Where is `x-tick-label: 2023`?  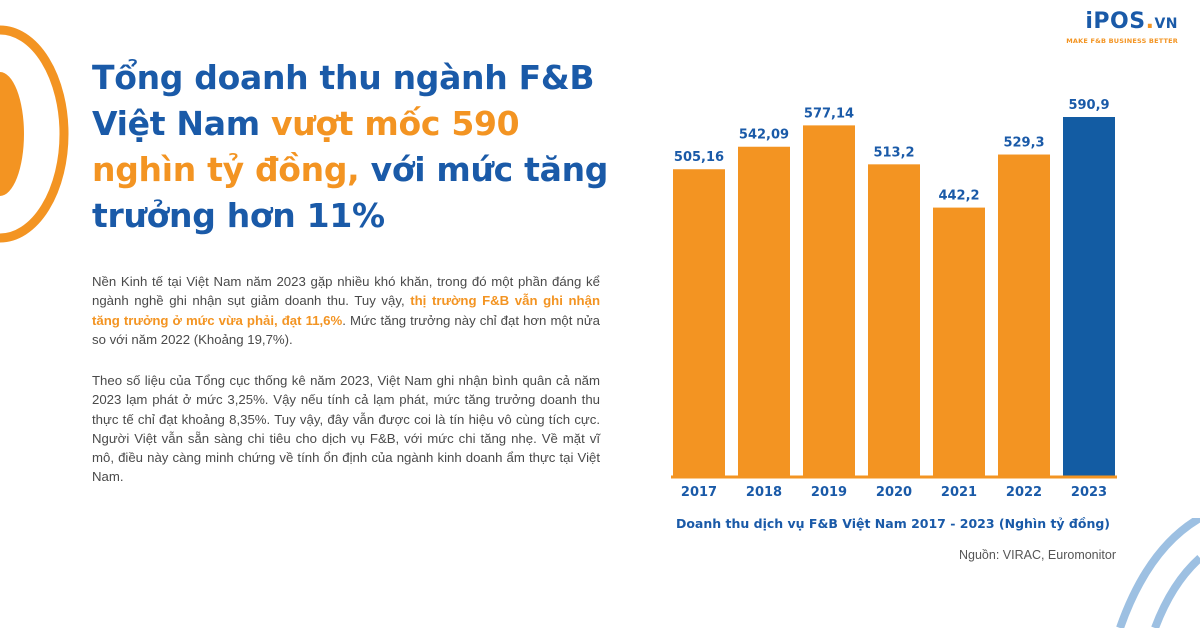 x-tick-label: 2023 is located at coordinates (1089, 492).